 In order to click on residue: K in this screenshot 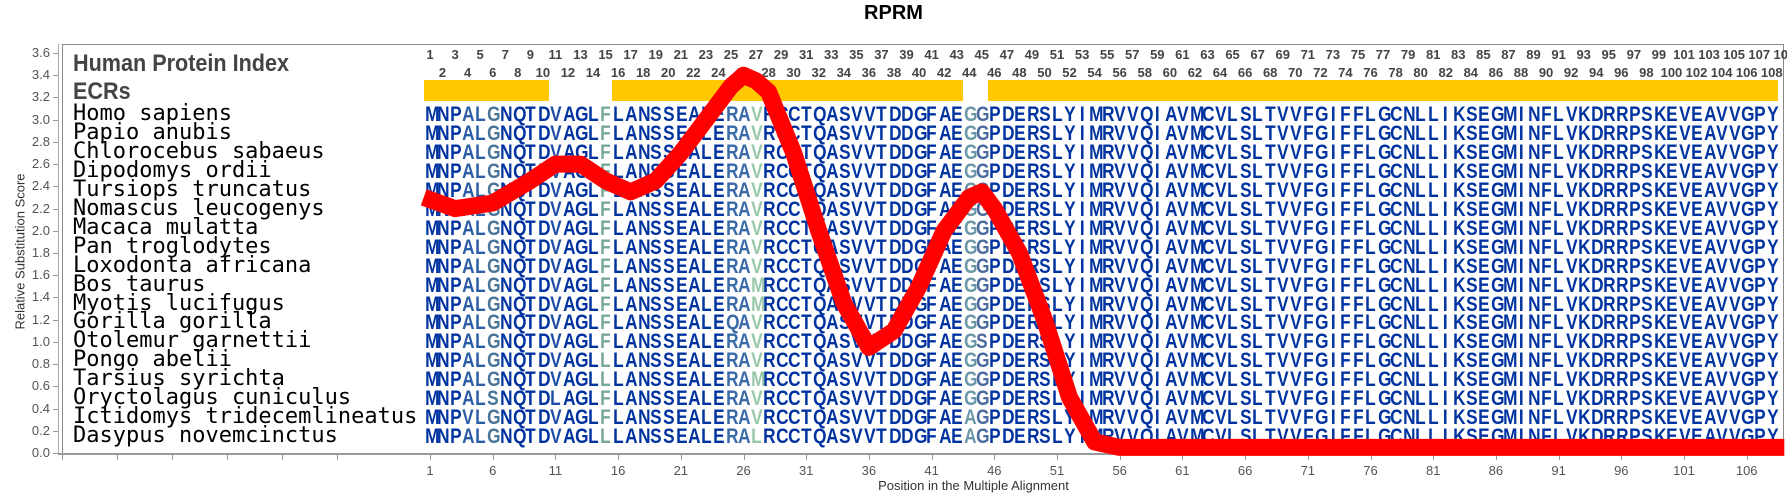, I will do `click(1584, 114)`.